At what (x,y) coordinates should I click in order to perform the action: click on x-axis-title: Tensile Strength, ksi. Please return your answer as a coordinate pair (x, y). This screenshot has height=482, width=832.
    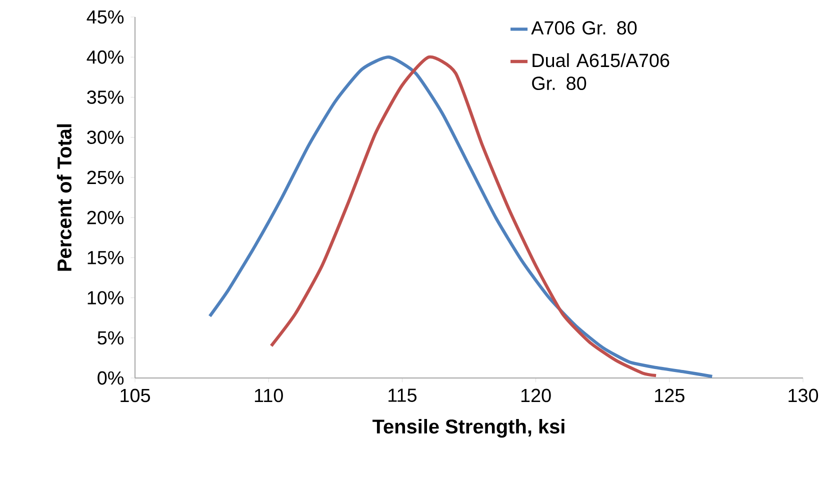
    Looking at the image, I should click on (468, 428).